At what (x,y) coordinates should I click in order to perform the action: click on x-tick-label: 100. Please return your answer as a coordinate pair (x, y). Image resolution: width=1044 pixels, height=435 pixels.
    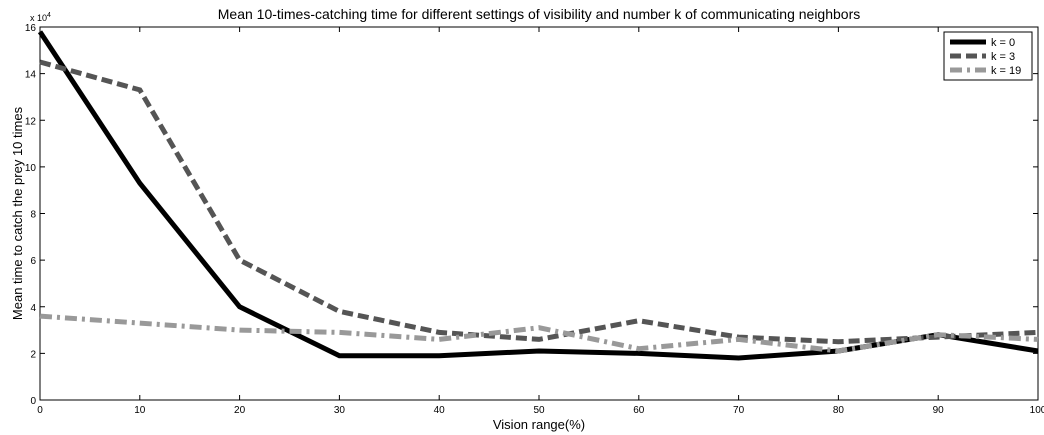
    Looking at the image, I should click on (1037, 410).